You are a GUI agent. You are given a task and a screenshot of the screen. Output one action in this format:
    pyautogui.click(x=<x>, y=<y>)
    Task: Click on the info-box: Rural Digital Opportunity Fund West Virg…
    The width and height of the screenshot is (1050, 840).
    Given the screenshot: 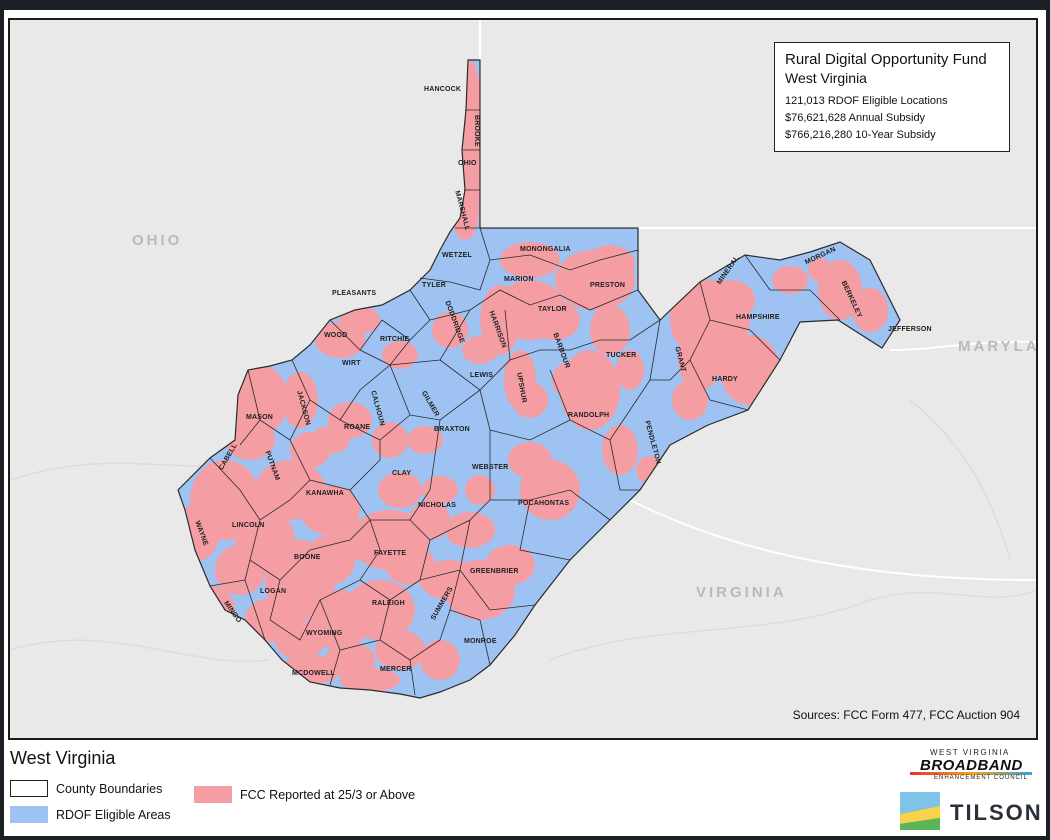 What is the action you would take?
    pyautogui.click(x=892, y=97)
    